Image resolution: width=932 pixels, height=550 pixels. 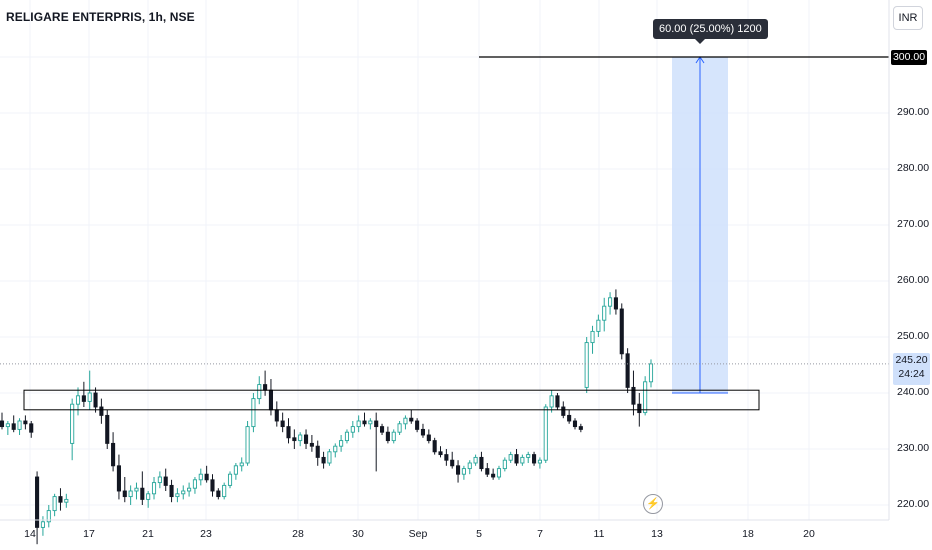 I want to click on currency-button: INR, so click(x=908, y=18).